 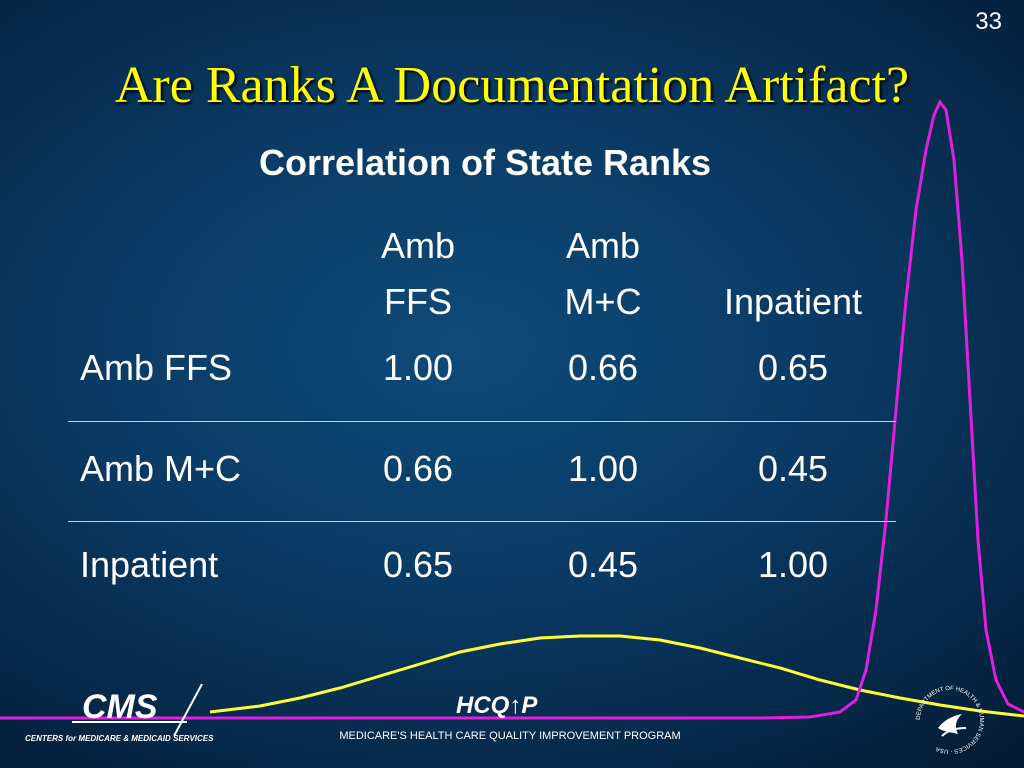 What do you see at coordinates (418, 301) in the screenshot?
I see `header-line: FFS` at bounding box center [418, 301].